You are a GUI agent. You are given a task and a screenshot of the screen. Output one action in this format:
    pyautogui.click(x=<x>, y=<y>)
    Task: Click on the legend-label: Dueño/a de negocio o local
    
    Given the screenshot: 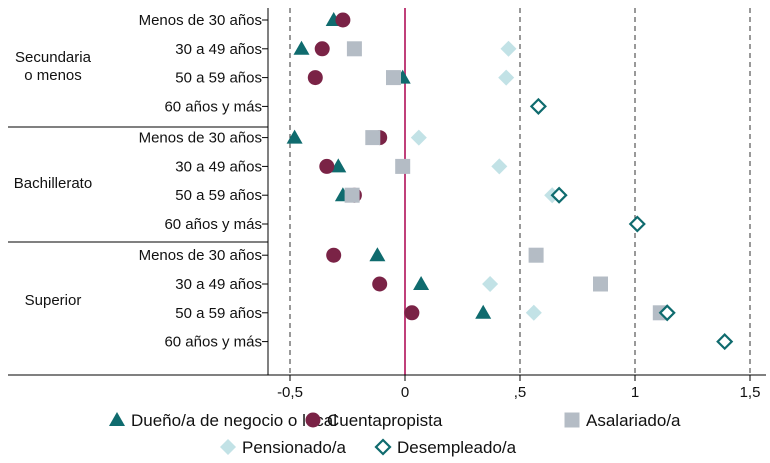 What is the action you would take?
    pyautogui.click(x=234, y=420)
    